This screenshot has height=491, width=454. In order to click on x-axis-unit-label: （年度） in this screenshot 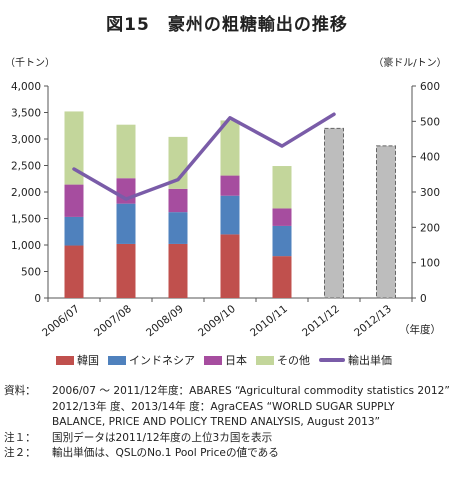, I will do `click(420, 329)`.